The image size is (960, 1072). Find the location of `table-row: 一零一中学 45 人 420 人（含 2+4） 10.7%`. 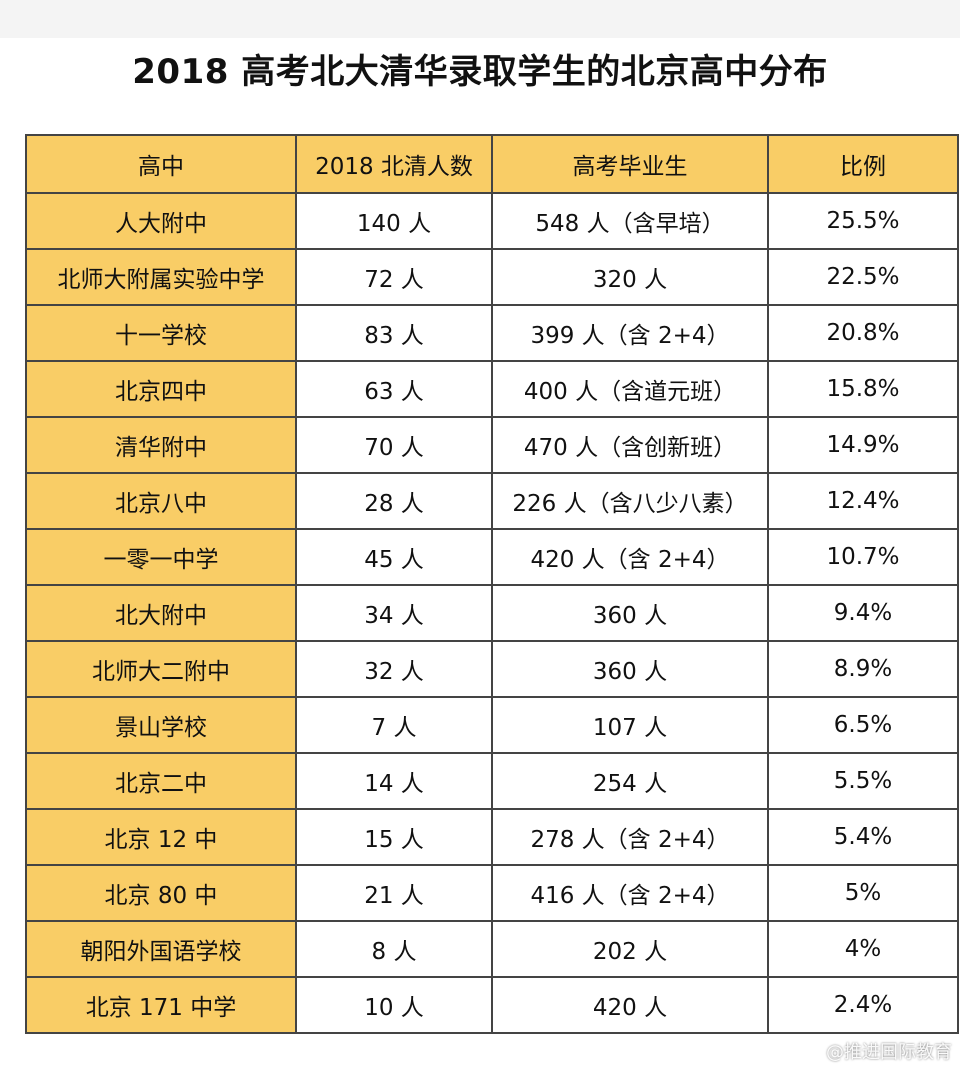

table-row: 一零一中学 45 人 420 人（含 2+4） 10.7% is located at coordinates (492, 557).